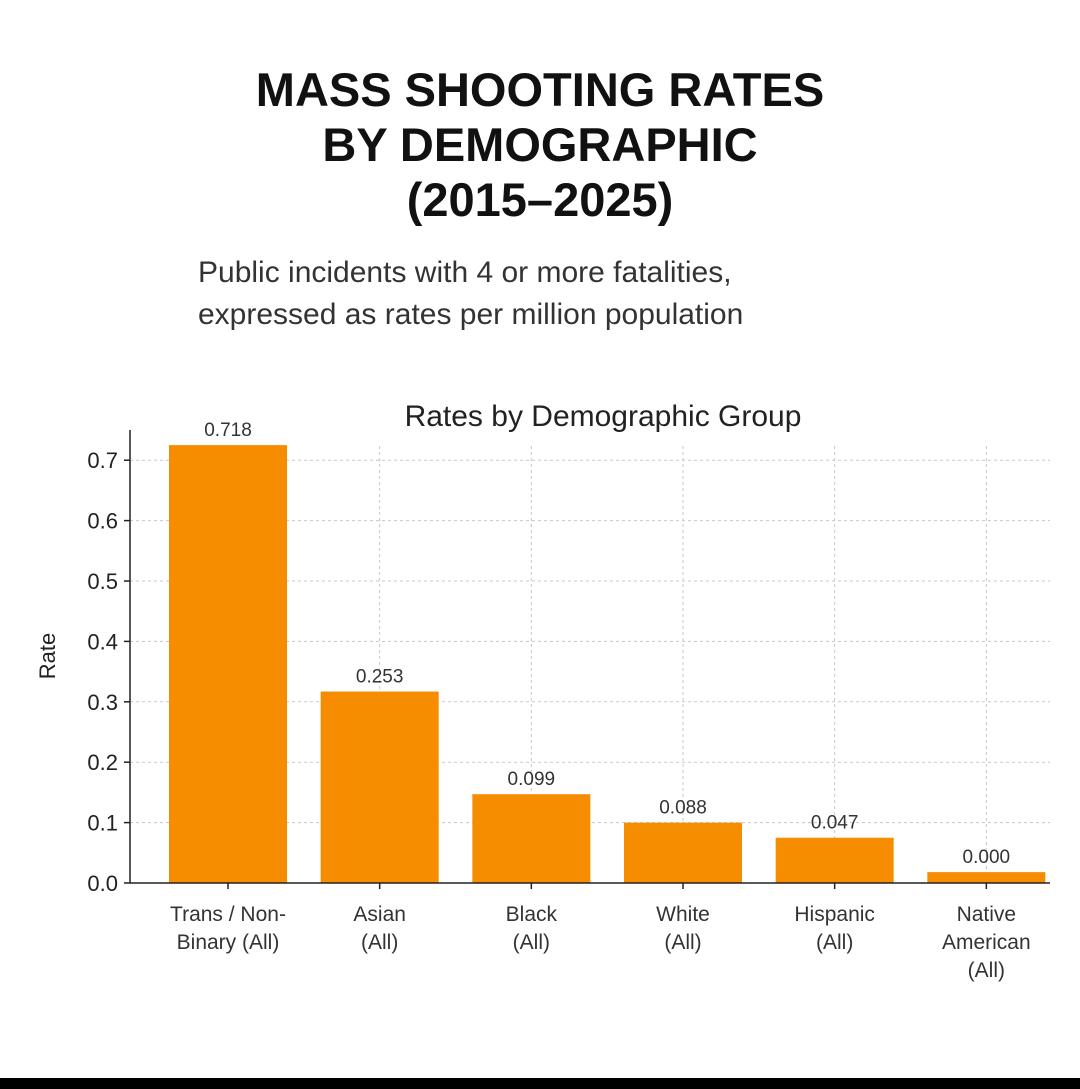 This screenshot has width=1080, height=1089. What do you see at coordinates (228, 914) in the screenshot?
I see `x-tick-label-line: Trans / Non-` at bounding box center [228, 914].